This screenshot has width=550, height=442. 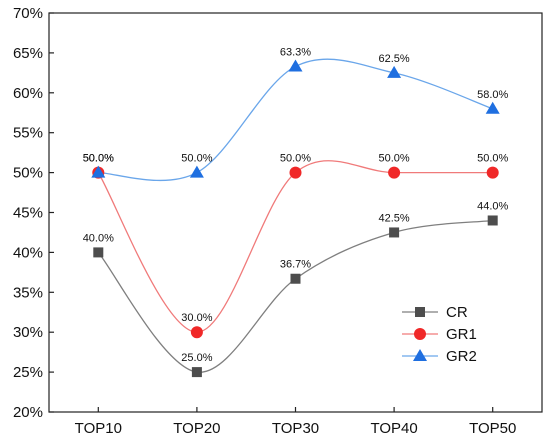 I want to click on data-label-gr2: 58.0%, so click(x=492, y=95).